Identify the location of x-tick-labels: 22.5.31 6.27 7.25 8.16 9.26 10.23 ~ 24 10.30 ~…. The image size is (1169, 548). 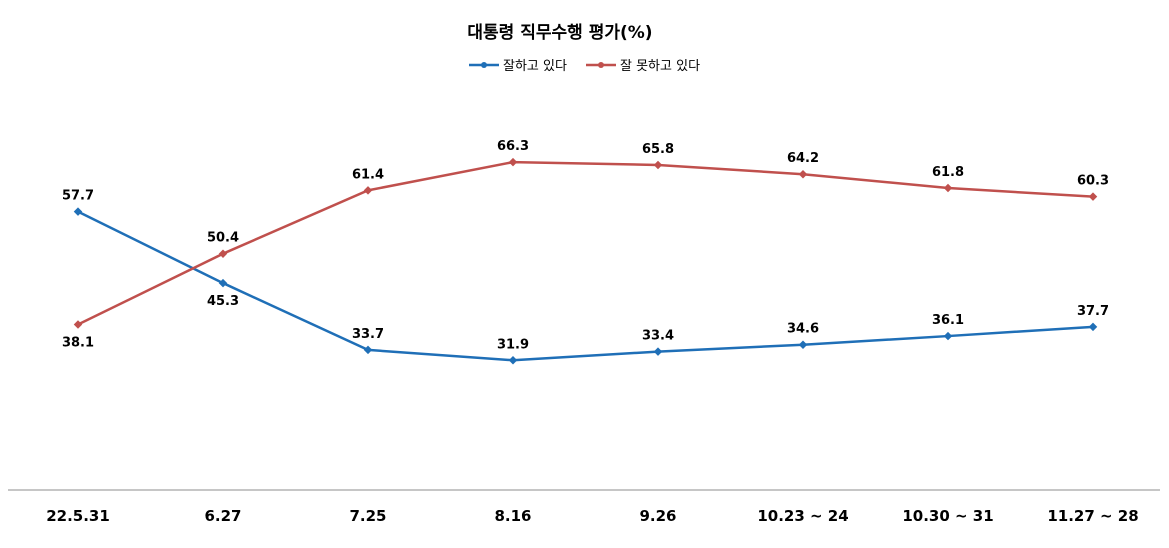
(592, 516).